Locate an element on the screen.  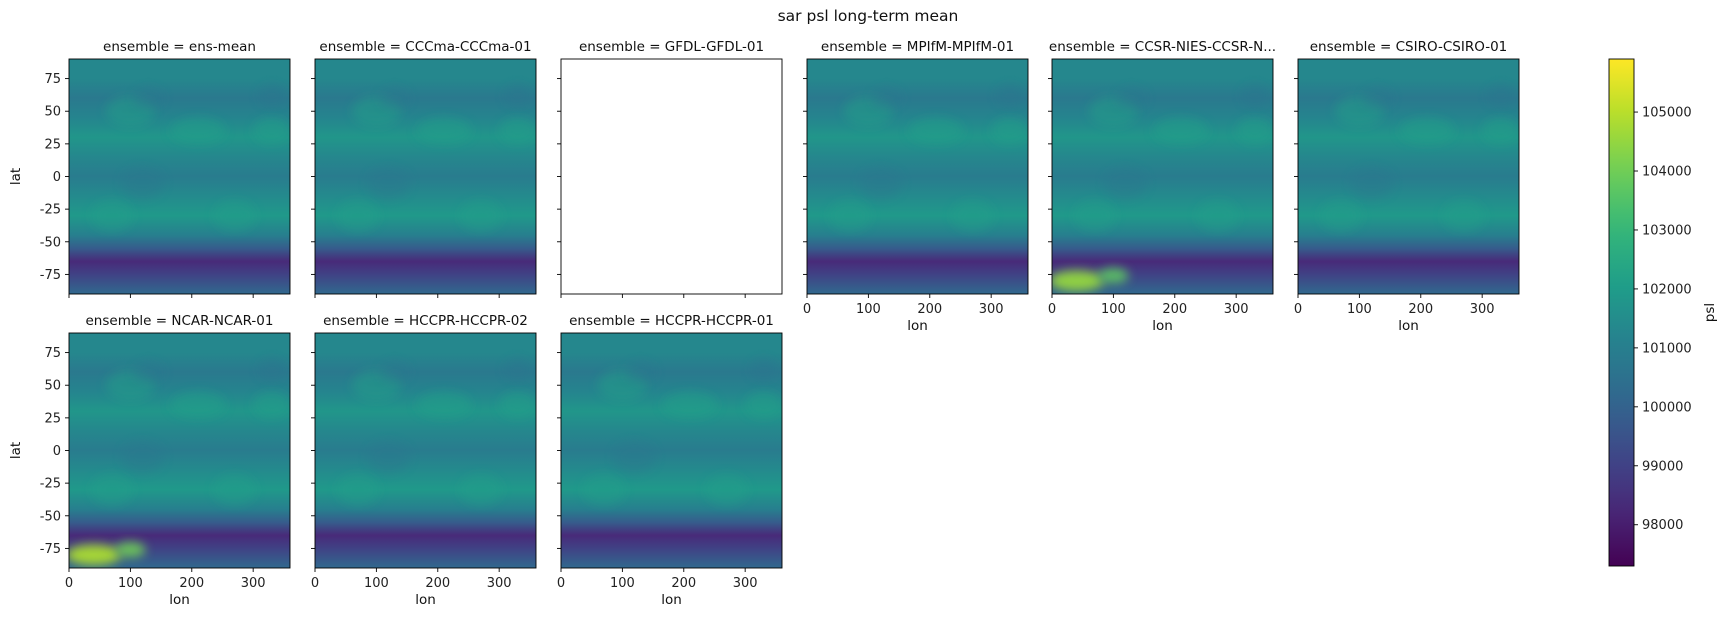
panel-title: ensemble = NCAR-NCAR-01 is located at coordinates (180, 321).